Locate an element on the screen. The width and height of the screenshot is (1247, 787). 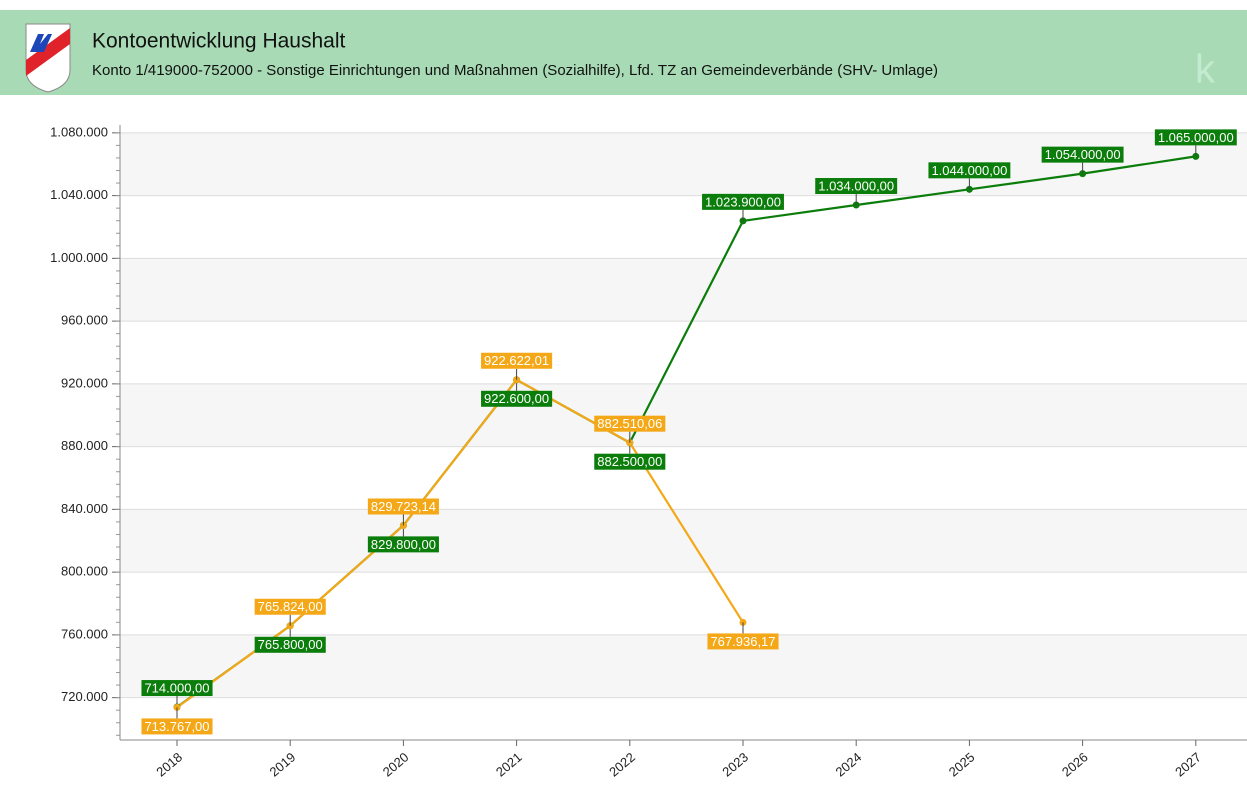
data-label: 882.510,06 is located at coordinates (629, 423).